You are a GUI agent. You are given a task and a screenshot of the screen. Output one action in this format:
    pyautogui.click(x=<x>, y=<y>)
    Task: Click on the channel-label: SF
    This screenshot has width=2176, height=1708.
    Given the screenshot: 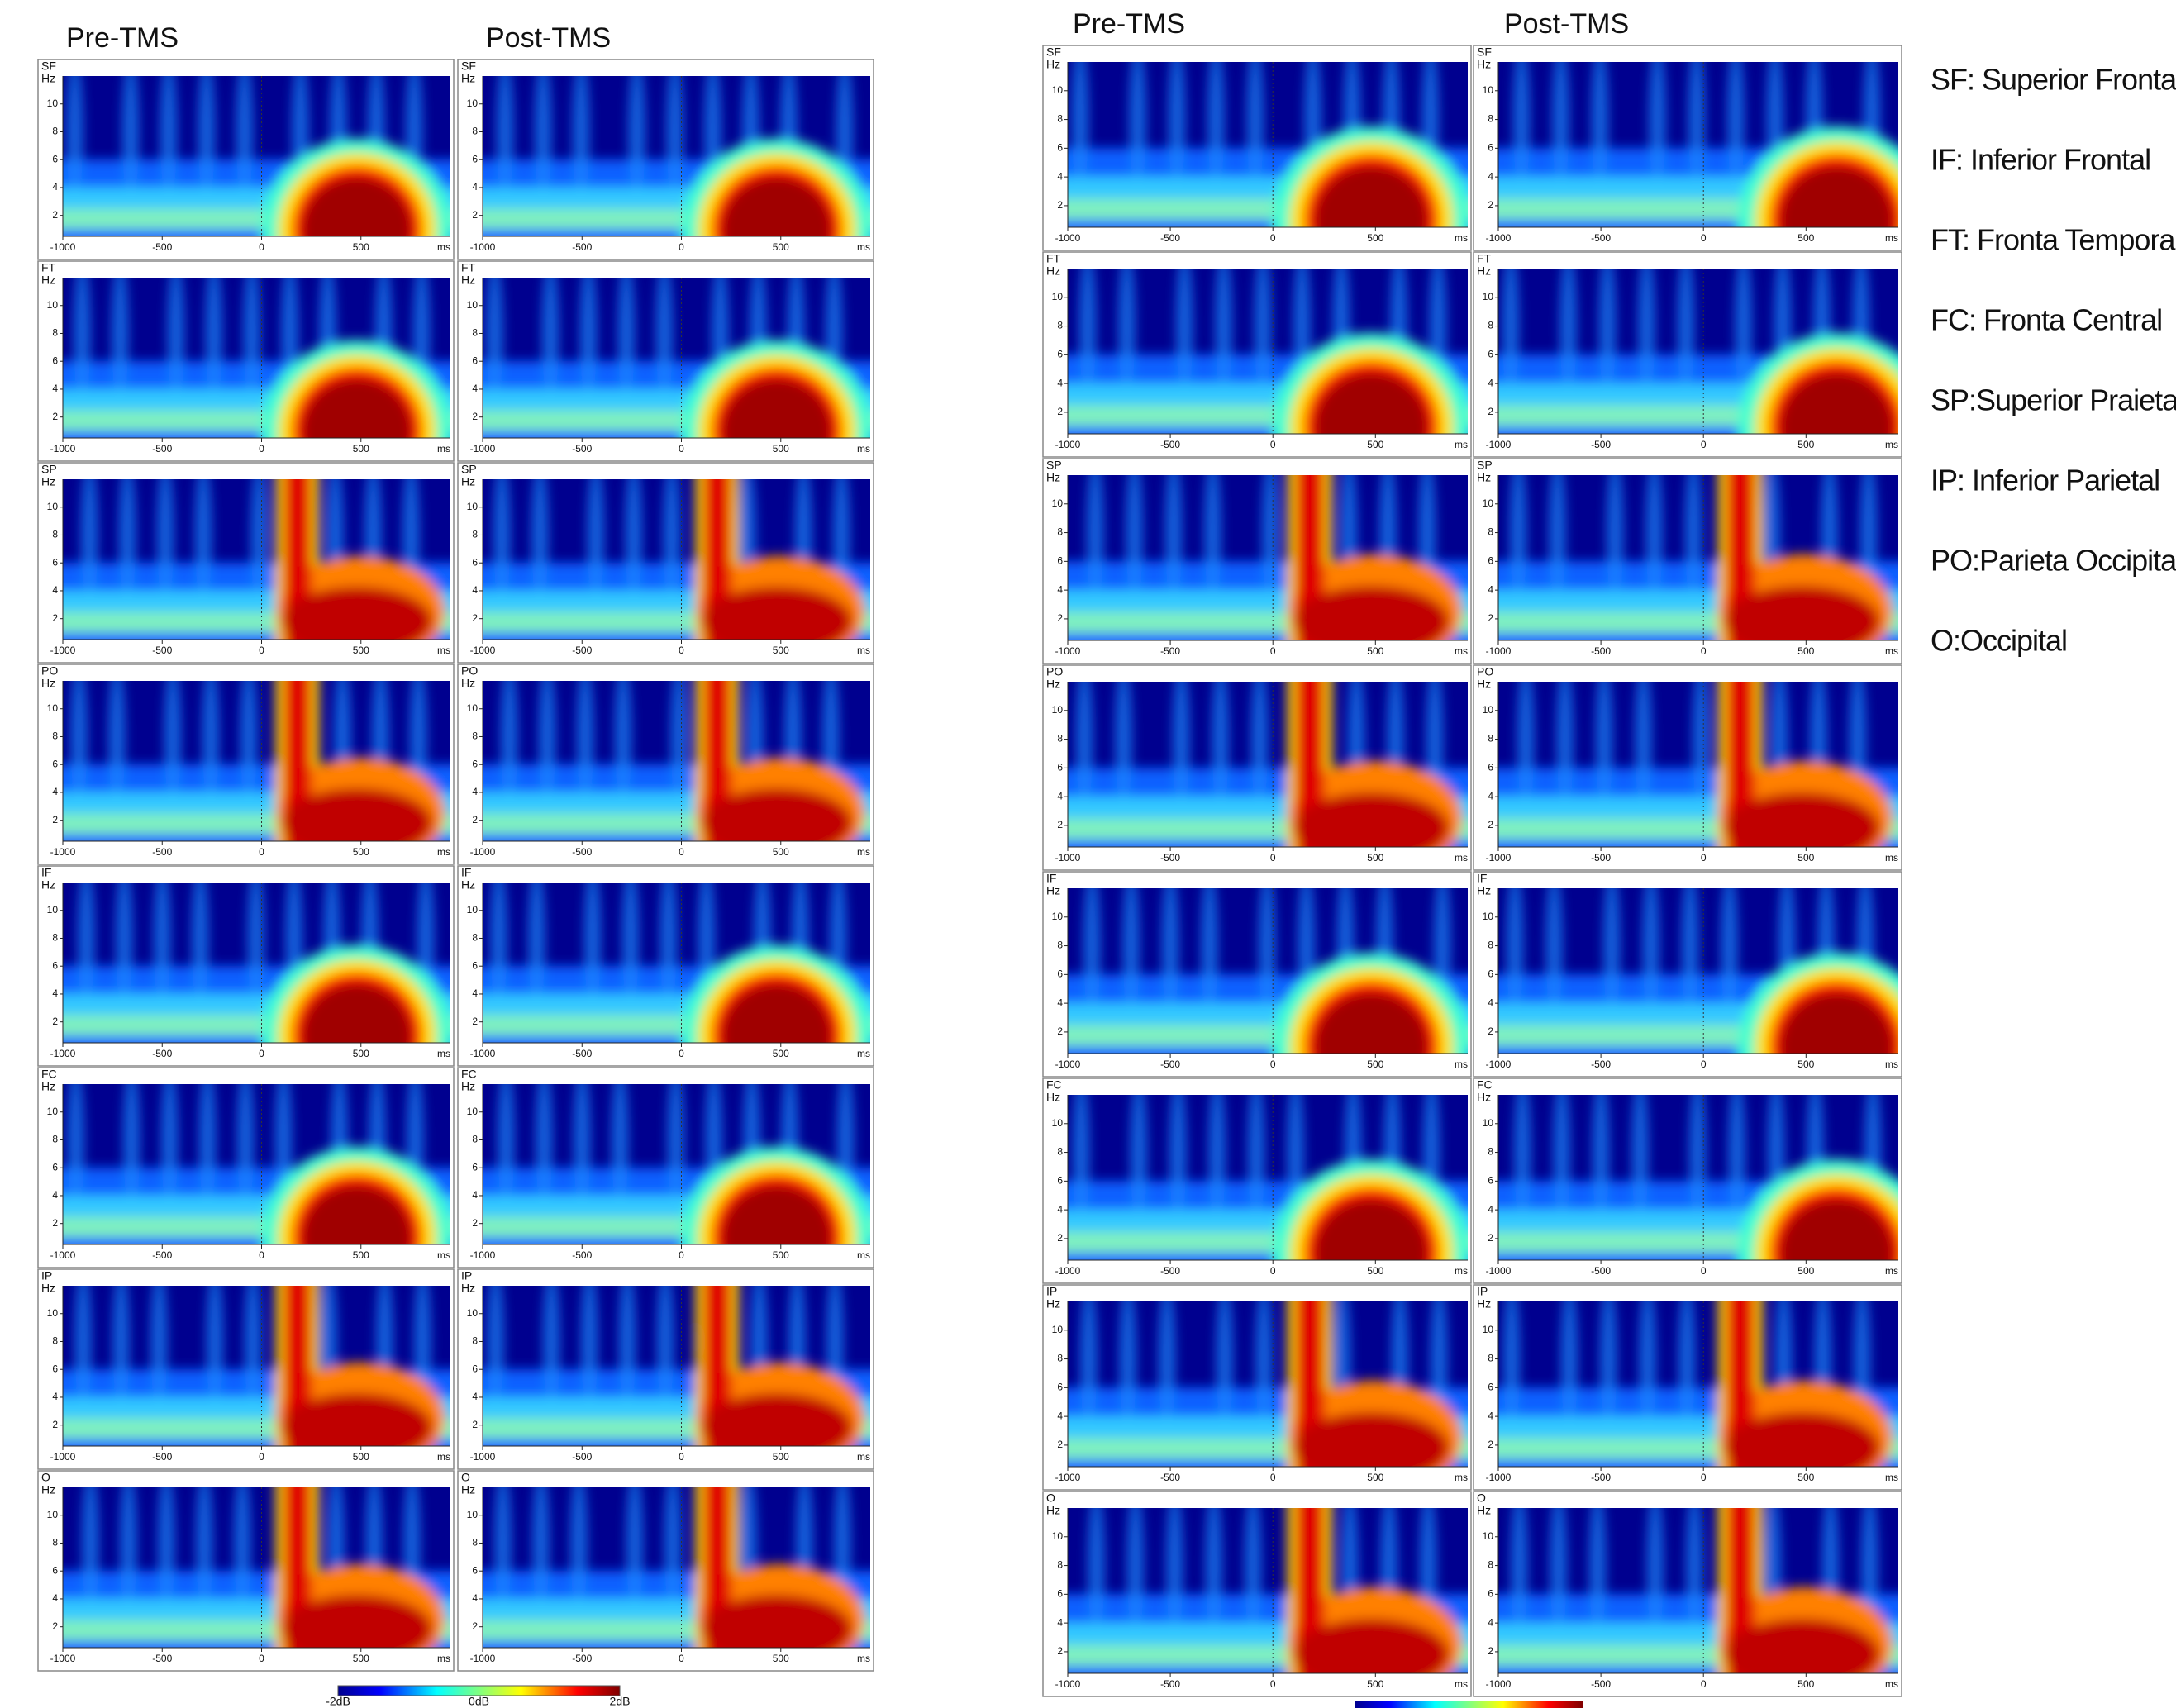 What is the action you would take?
    pyautogui.click(x=1484, y=52)
    